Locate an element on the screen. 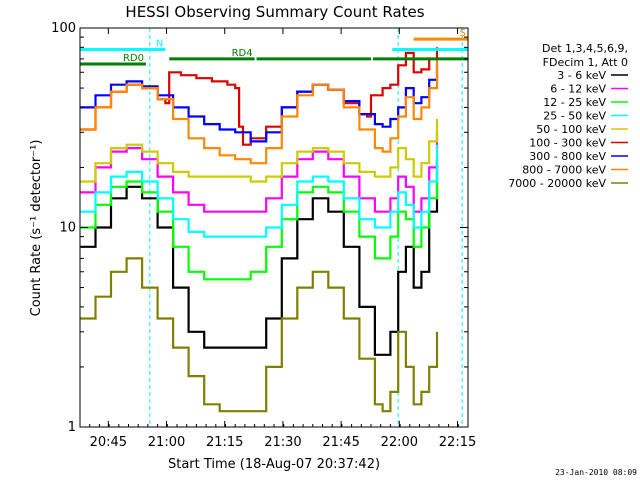  y-tick-label-0: 1 is located at coordinates (72, 427).